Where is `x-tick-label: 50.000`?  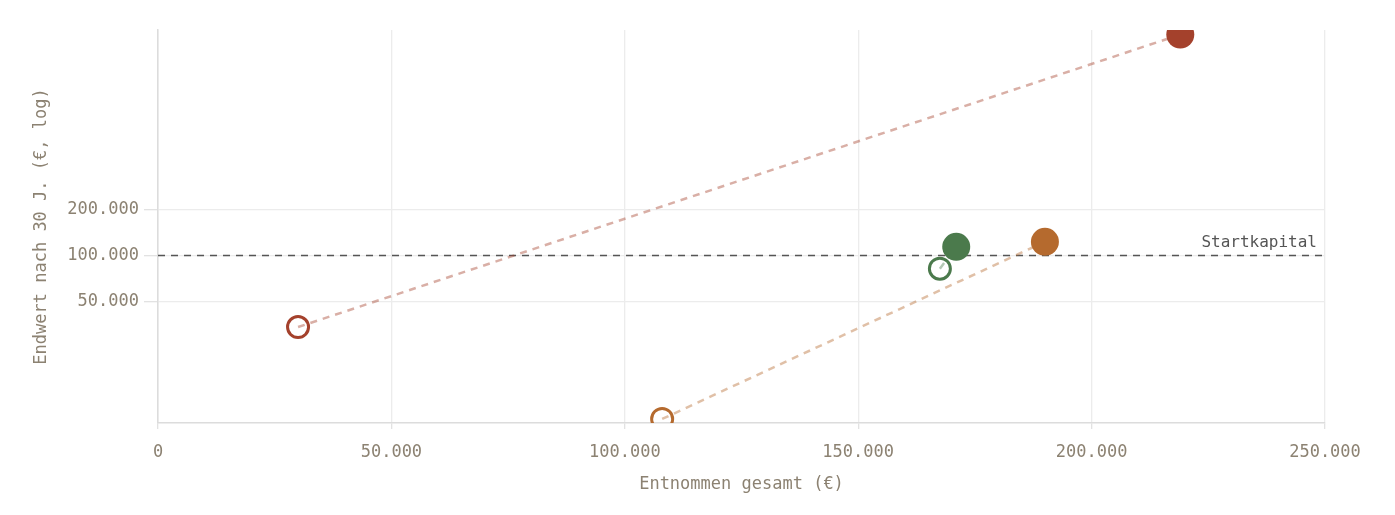
x-tick-label: 50.000 is located at coordinates (391, 450).